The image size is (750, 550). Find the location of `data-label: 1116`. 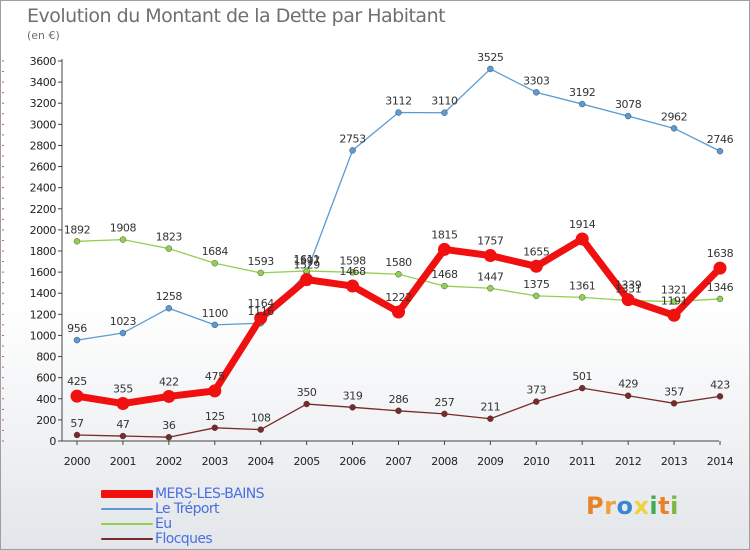

data-label: 1116 is located at coordinates (261, 311).